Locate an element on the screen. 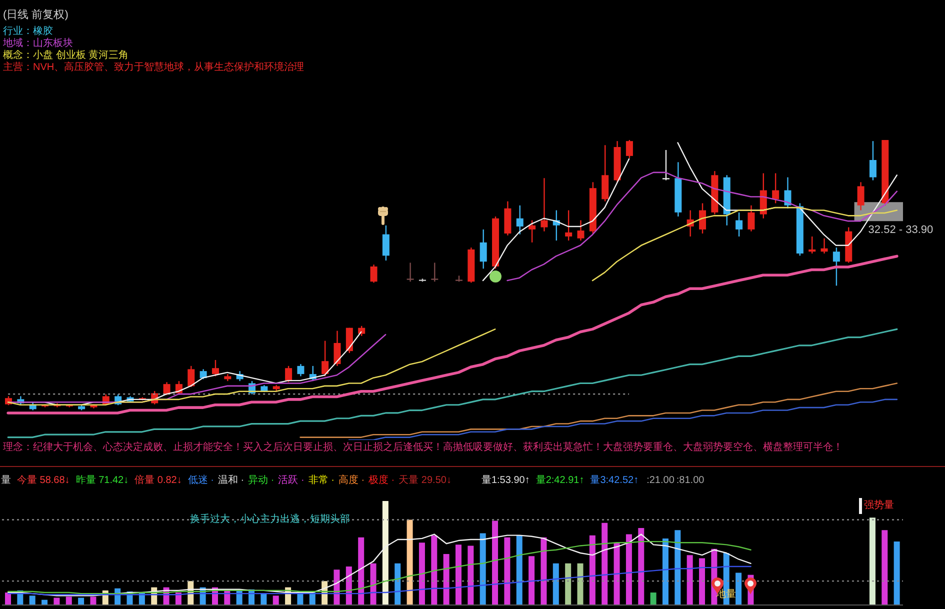 The width and height of the screenshot is (945, 609). band-label: 32.52 - 33.90 is located at coordinates (901, 231).